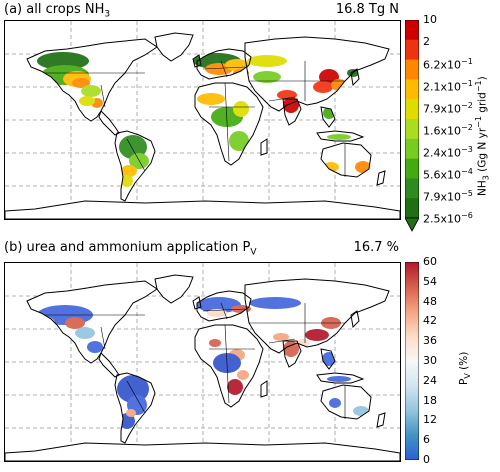 The image size is (500, 472). I want to click on map-a-japan-coast, so click(355, 77).